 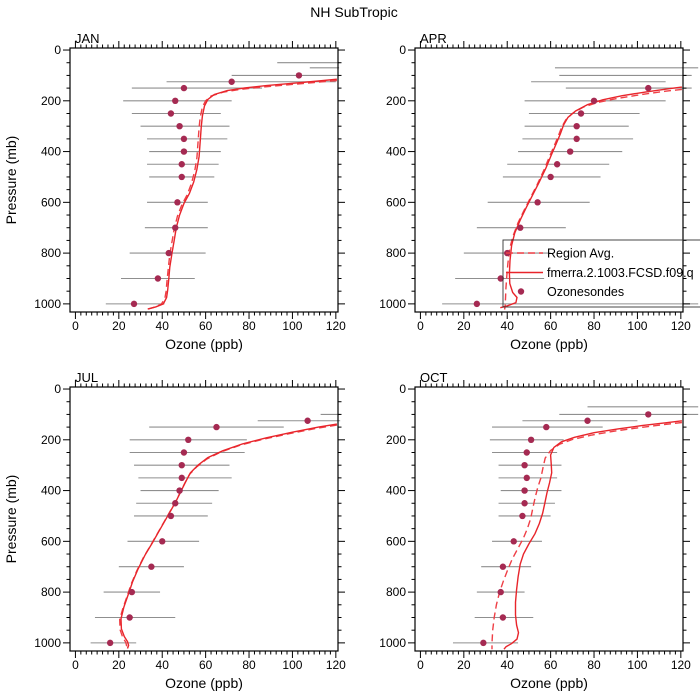 What do you see at coordinates (87, 38) in the screenshot?
I see `panel-month-label: JAN` at bounding box center [87, 38].